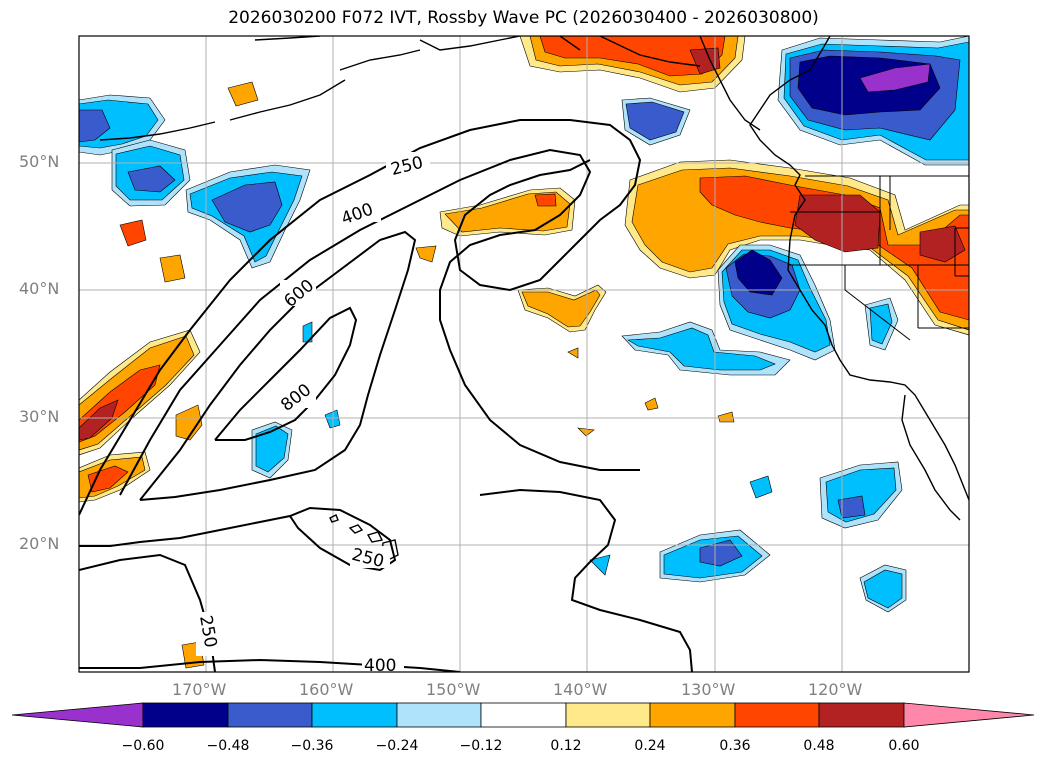 Image resolution: width=1047 pixels, height=765 pixels. Describe the element at coordinates (364, 537) in the screenshot. I see `hawaii-islands` at that location.